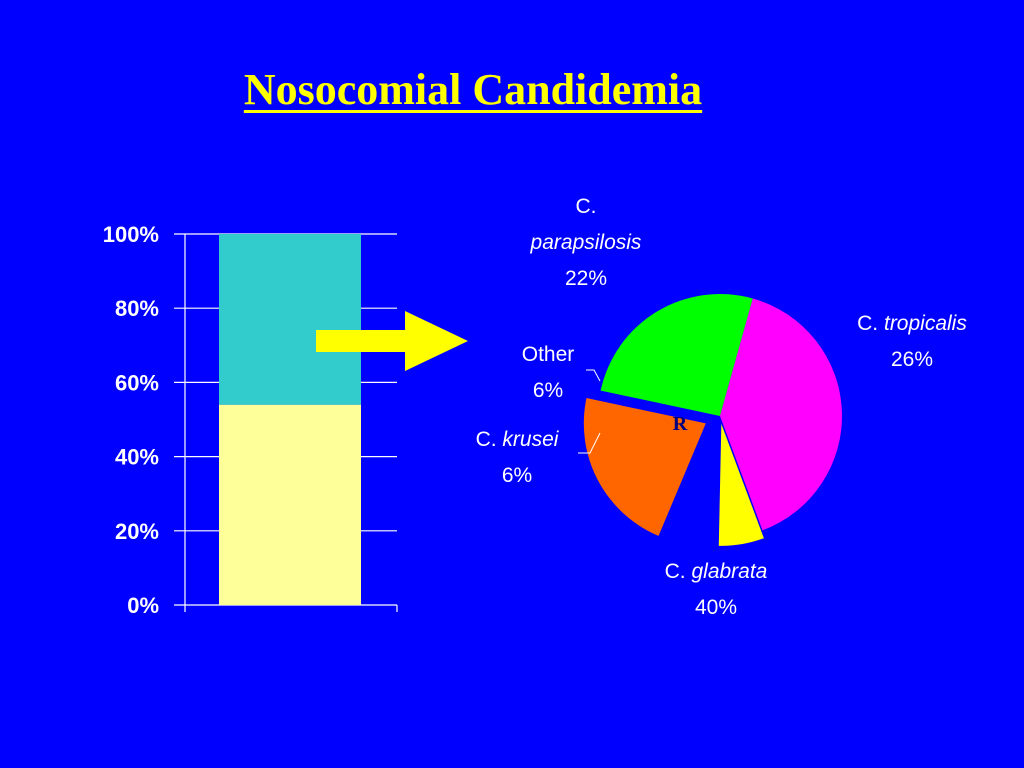 Image resolution: width=1024 pixels, height=768 pixels. I want to click on y-tick-label: 100%, so click(131, 234).